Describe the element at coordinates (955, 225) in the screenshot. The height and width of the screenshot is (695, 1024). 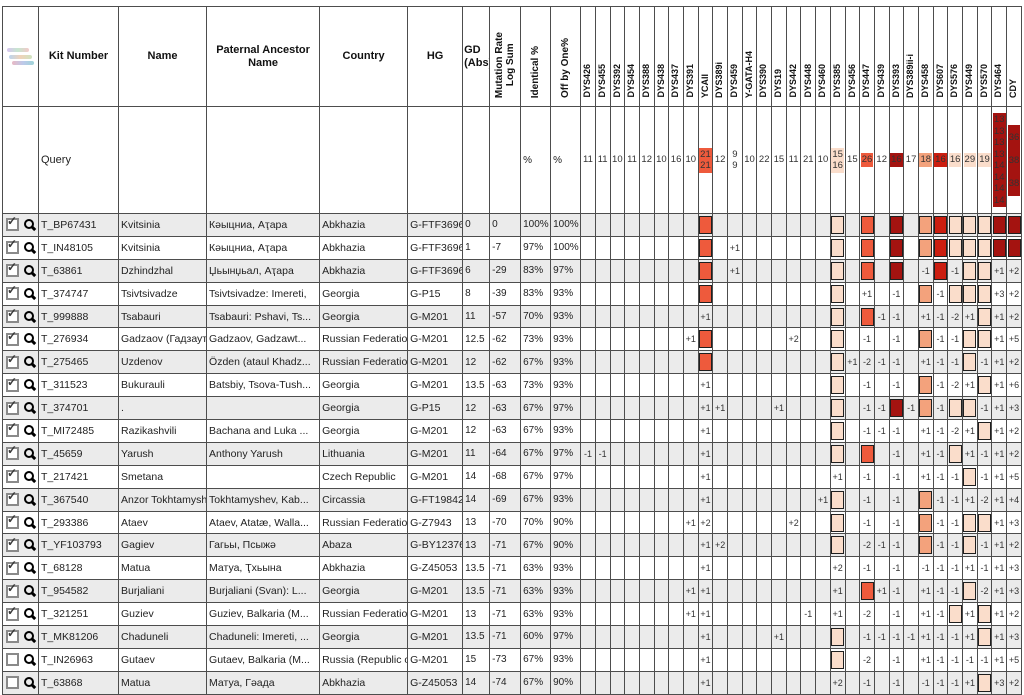
I see `marker-cell-dys576` at that location.